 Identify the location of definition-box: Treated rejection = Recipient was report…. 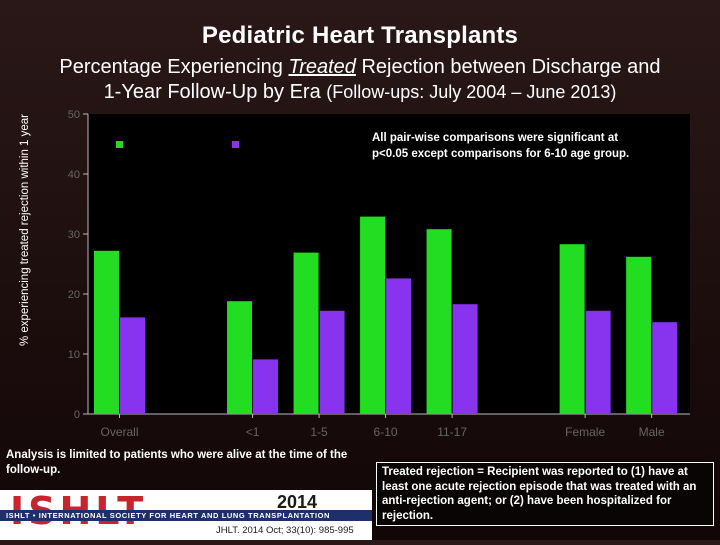
(545, 494).